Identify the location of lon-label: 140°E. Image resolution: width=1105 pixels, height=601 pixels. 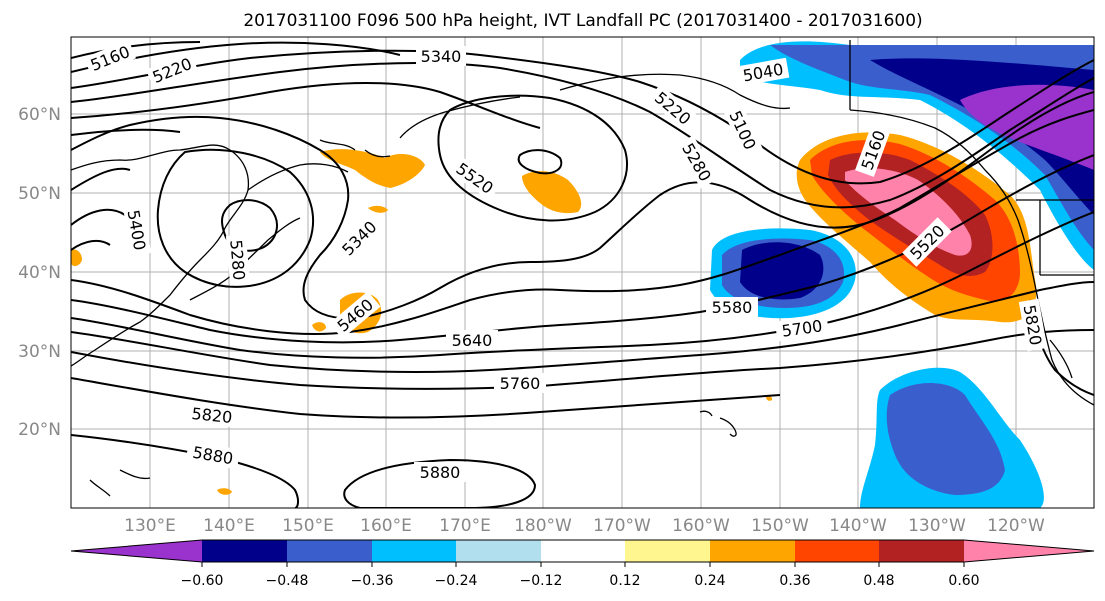
(229, 526).